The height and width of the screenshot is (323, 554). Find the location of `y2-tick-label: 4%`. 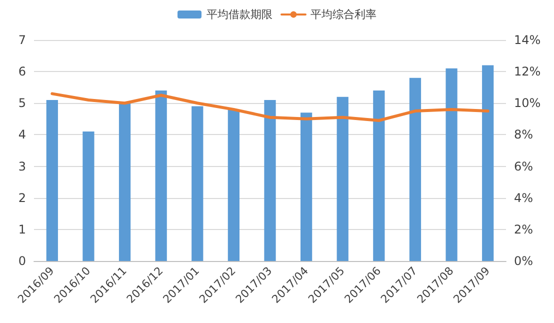

y2-tick-label: 4% is located at coordinates (524, 197).